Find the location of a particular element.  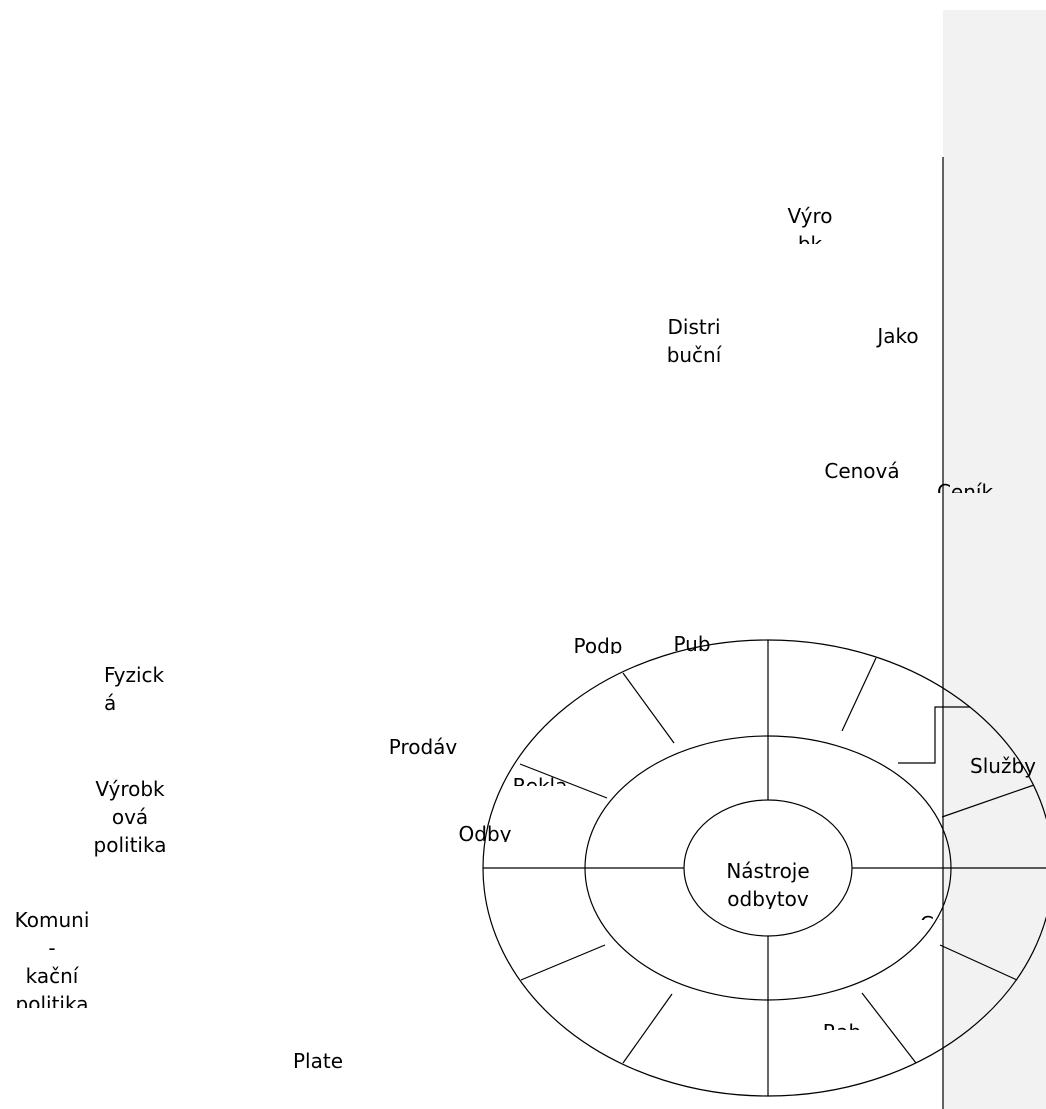

label-komunikacni-politika: Komuni - kační politika is located at coordinates (52, 958).